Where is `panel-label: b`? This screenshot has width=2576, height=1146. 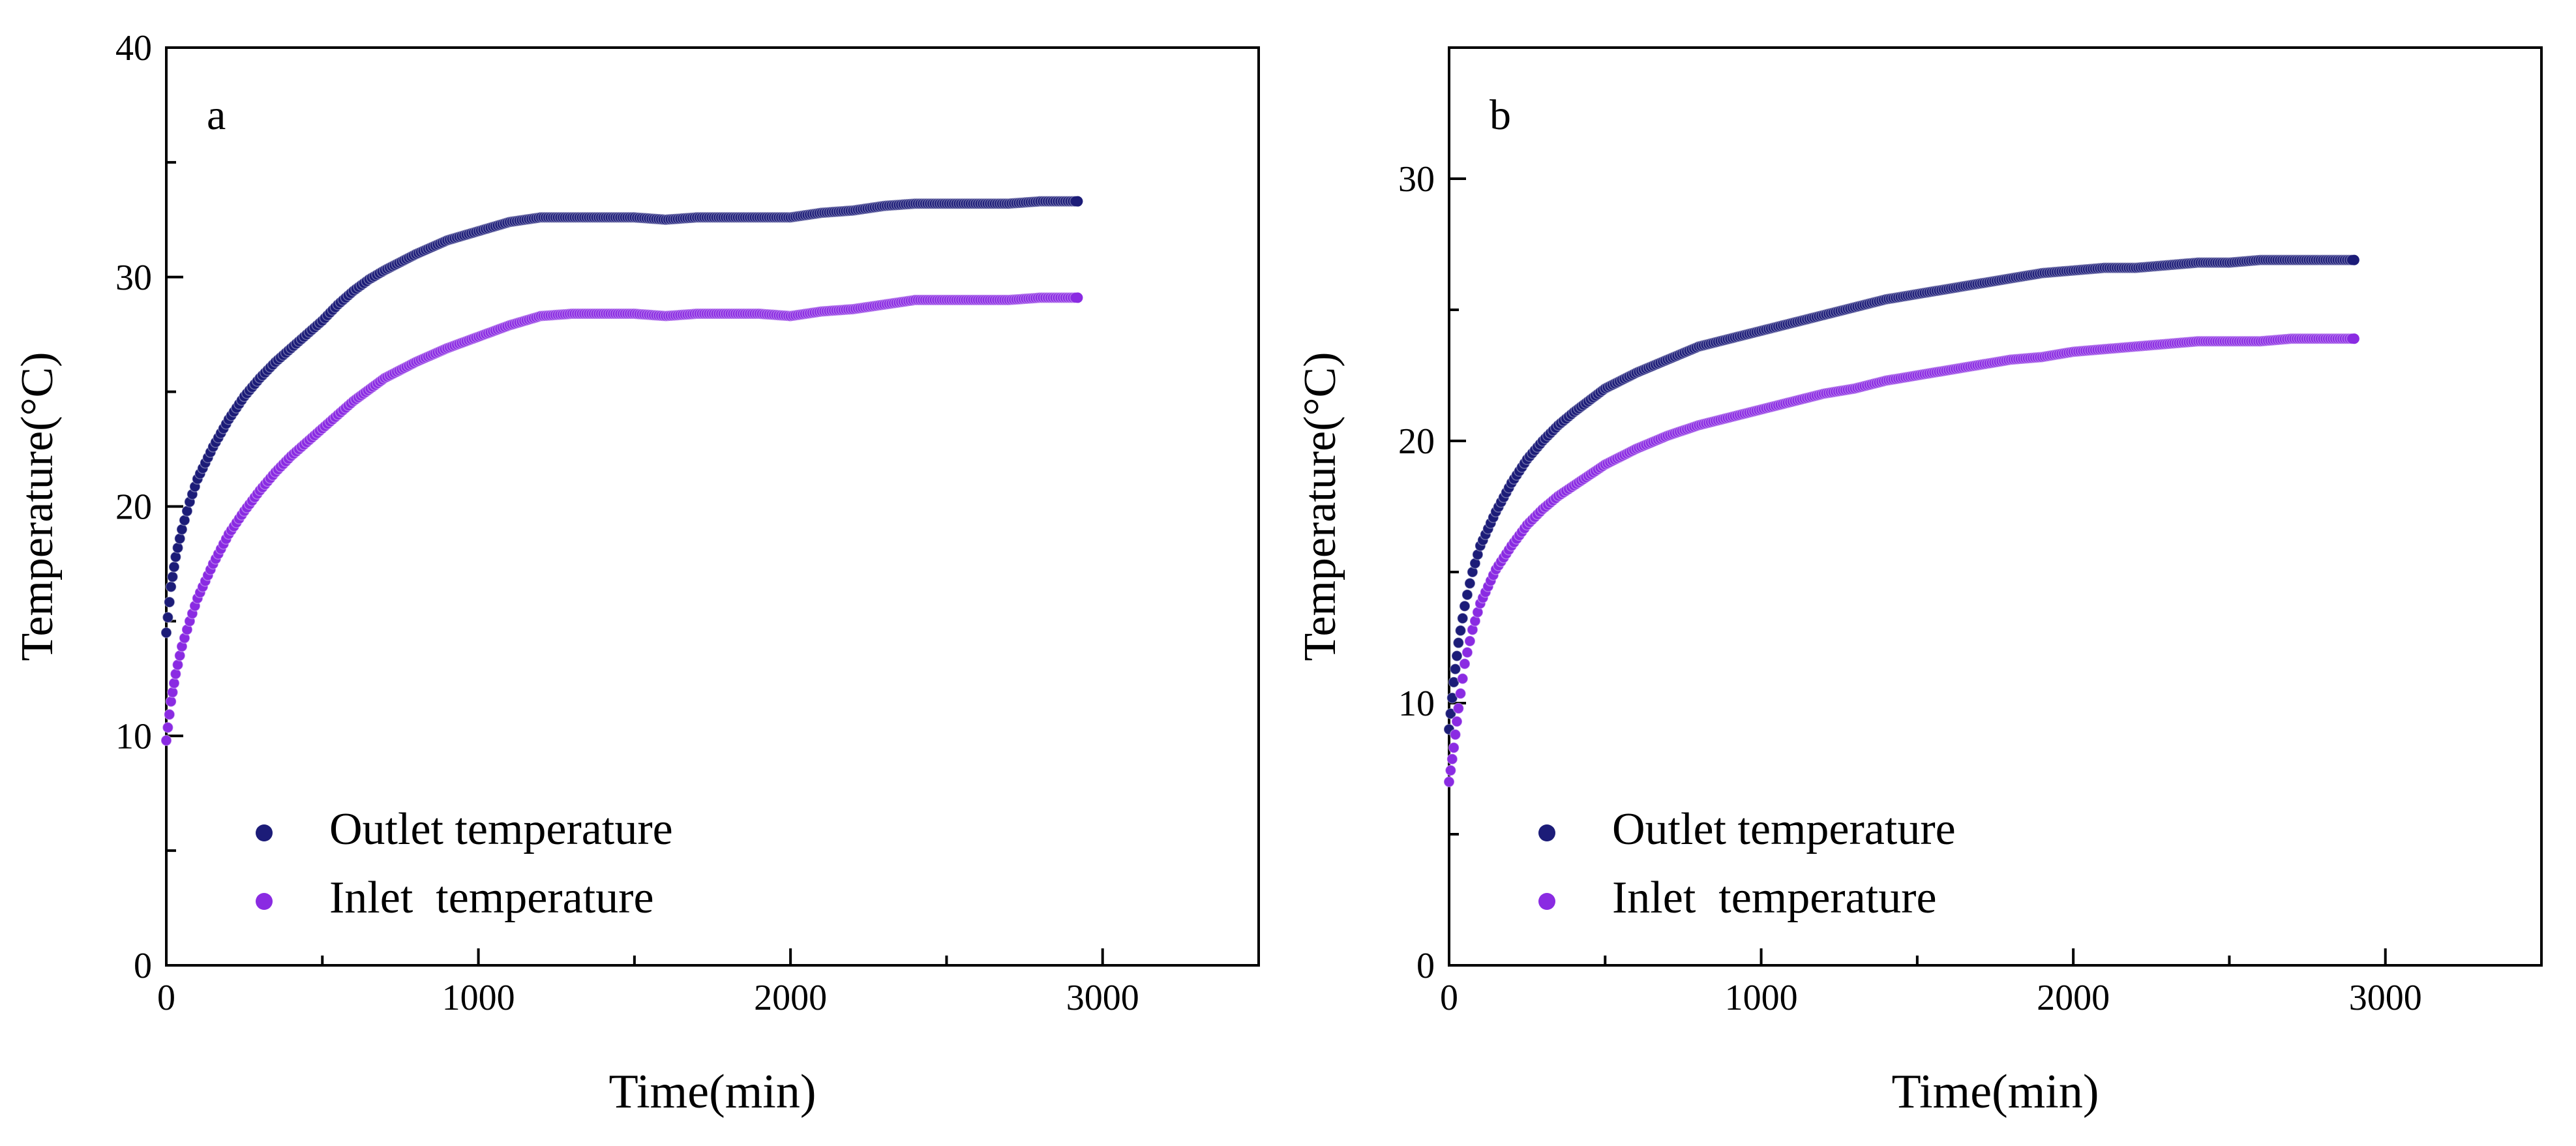 panel-label: b is located at coordinates (1500, 115).